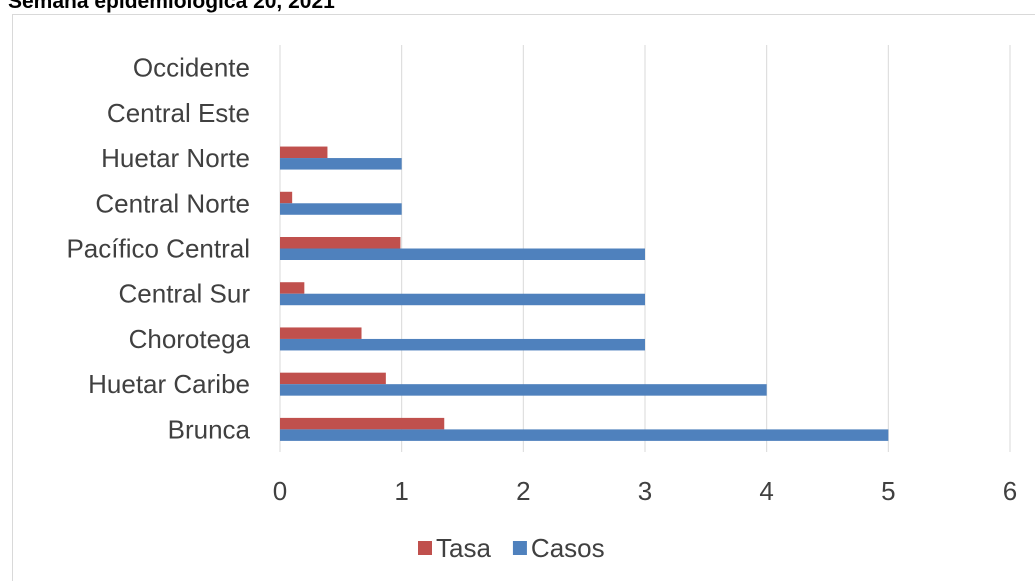 The image size is (1035, 581). What do you see at coordinates (645, 491) in the screenshot?
I see `x-tick-label: 3` at bounding box center [645, 491].